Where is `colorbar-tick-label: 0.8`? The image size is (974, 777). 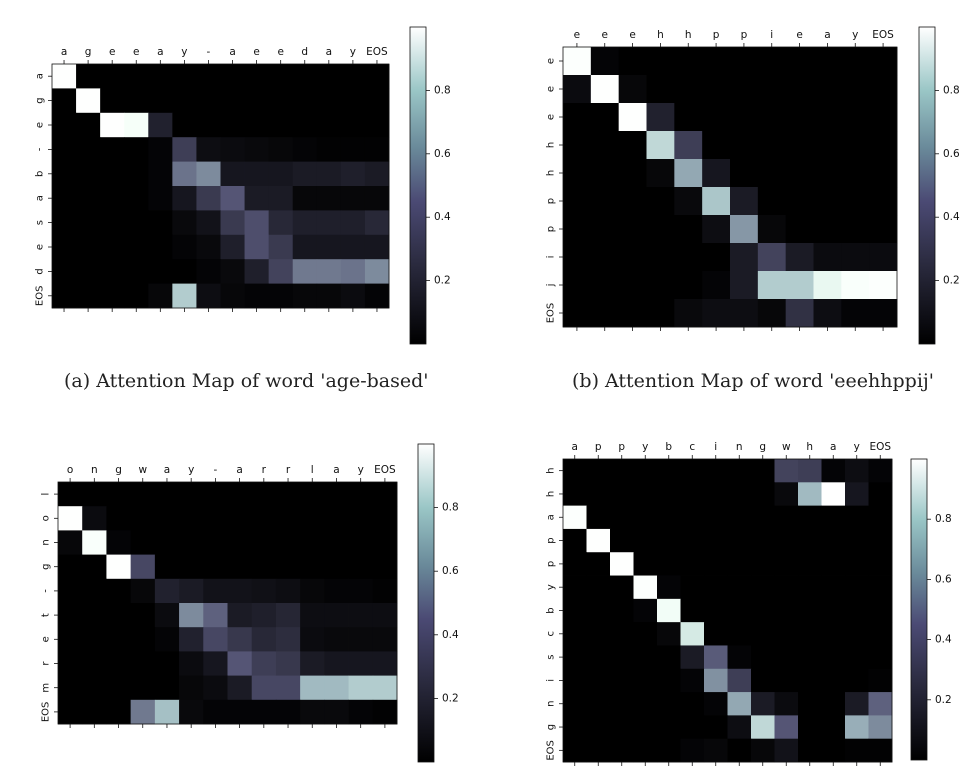 colorbar-tick-label: 0.8 is located at coordinates (442, 90).